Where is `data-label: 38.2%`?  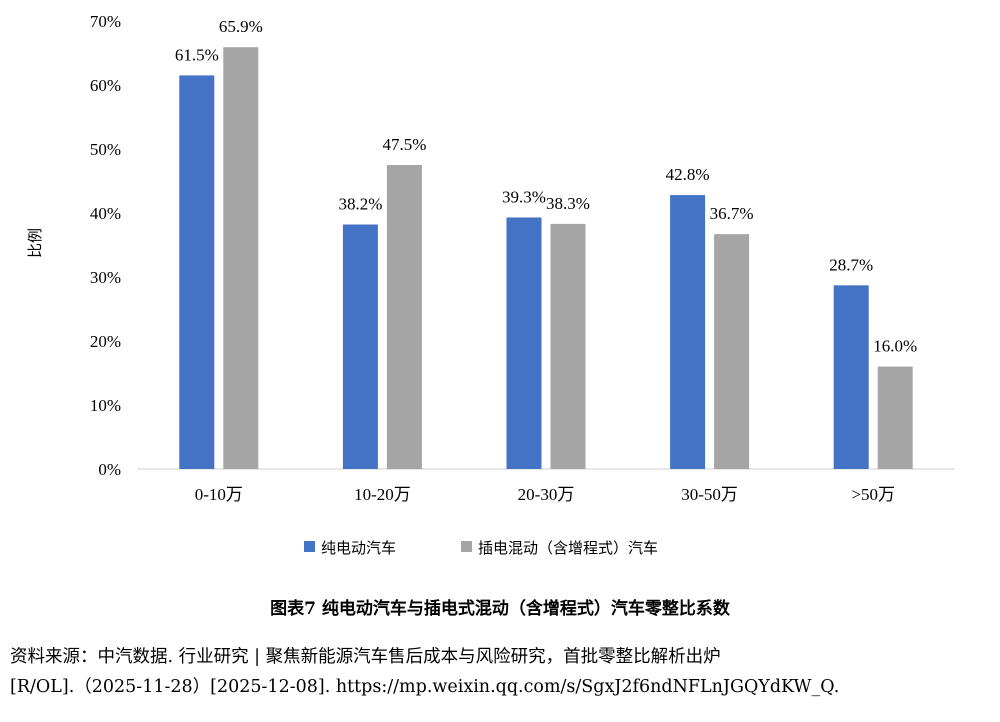 data-label: 38.2% is located at coordinates (360, 204).